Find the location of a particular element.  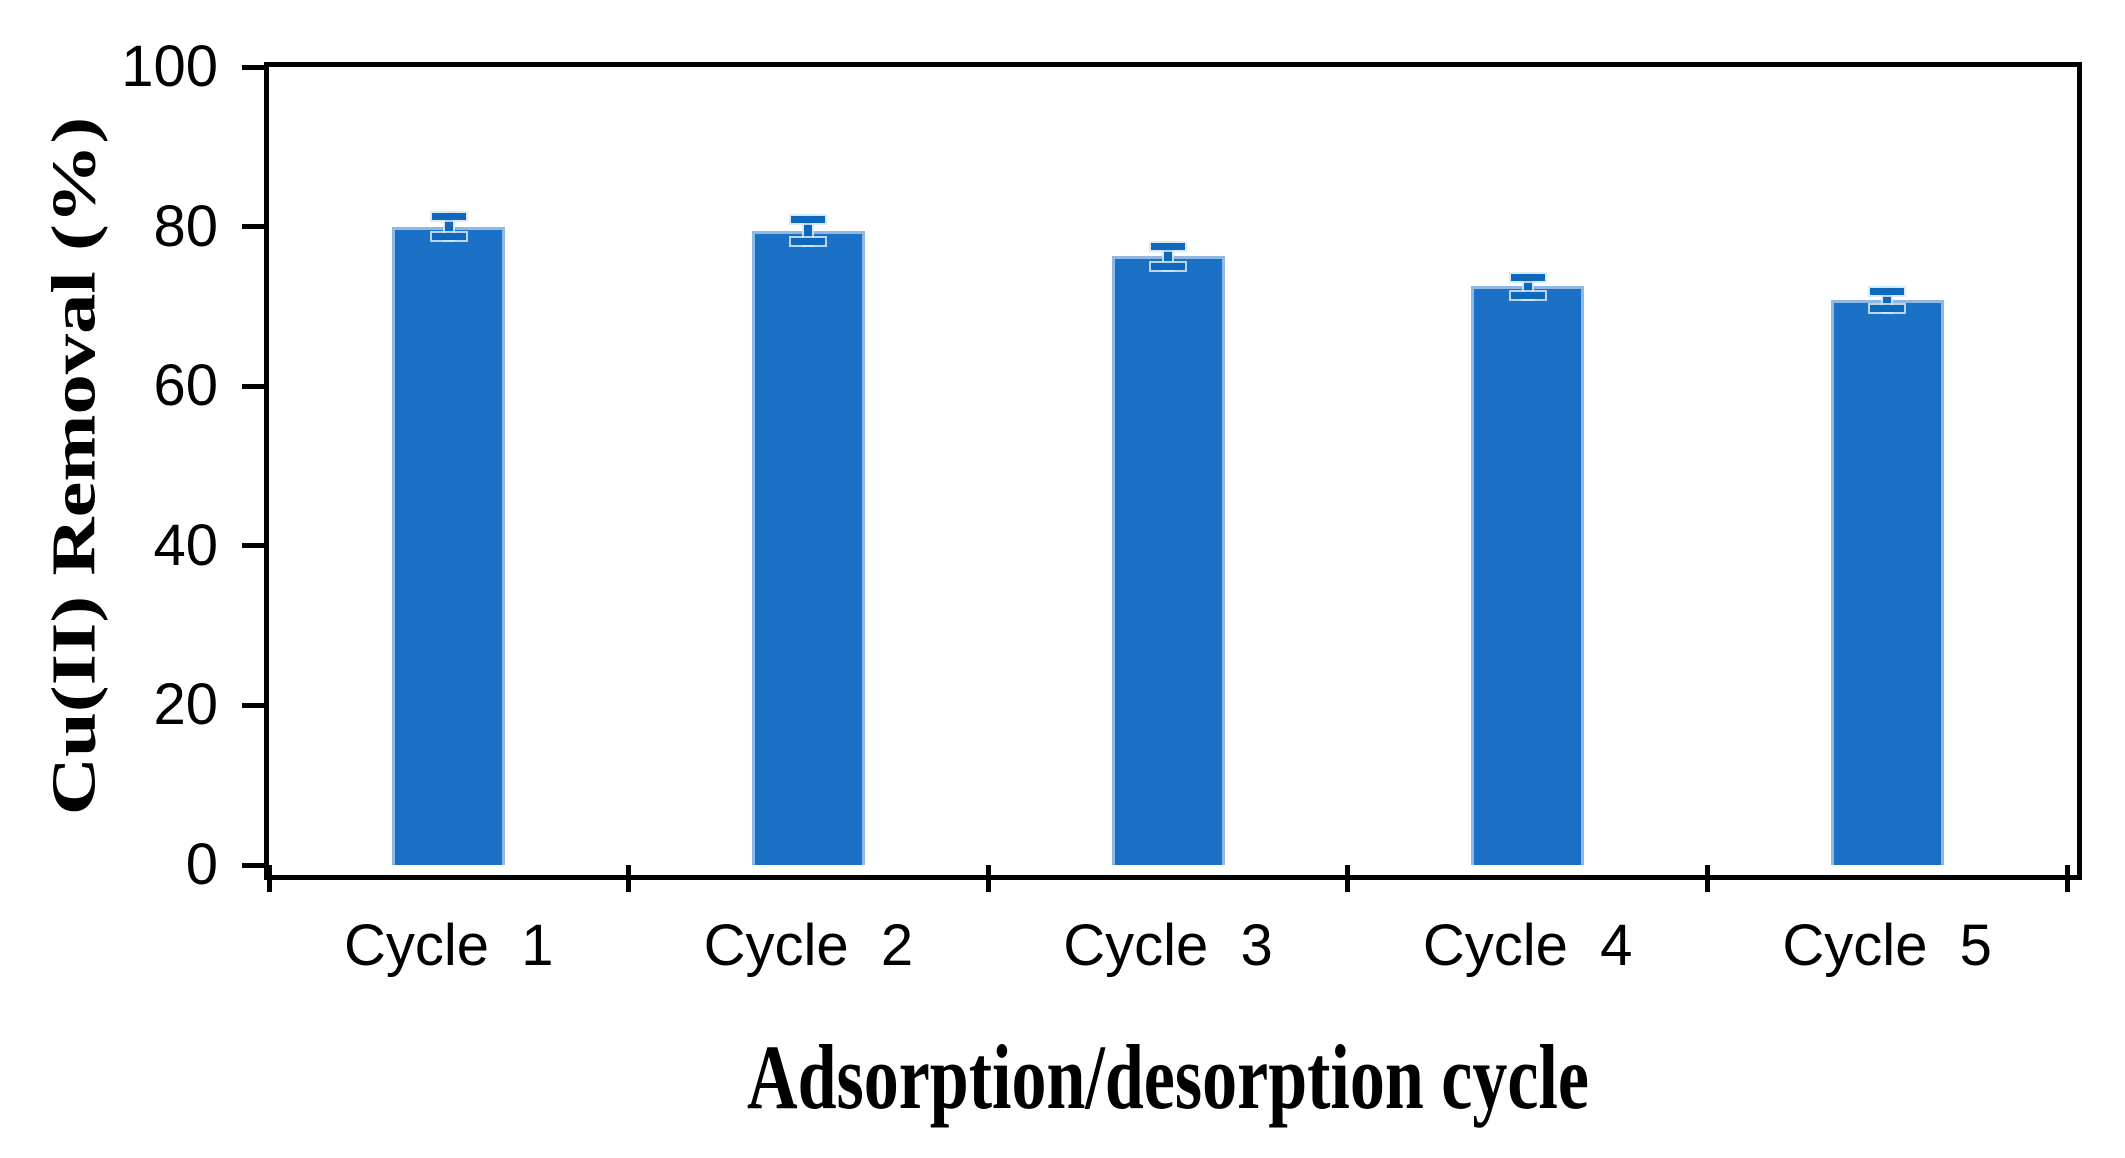

x-category-label-cycle-3: Cycle 3 is located at coordinates (1168, 945).